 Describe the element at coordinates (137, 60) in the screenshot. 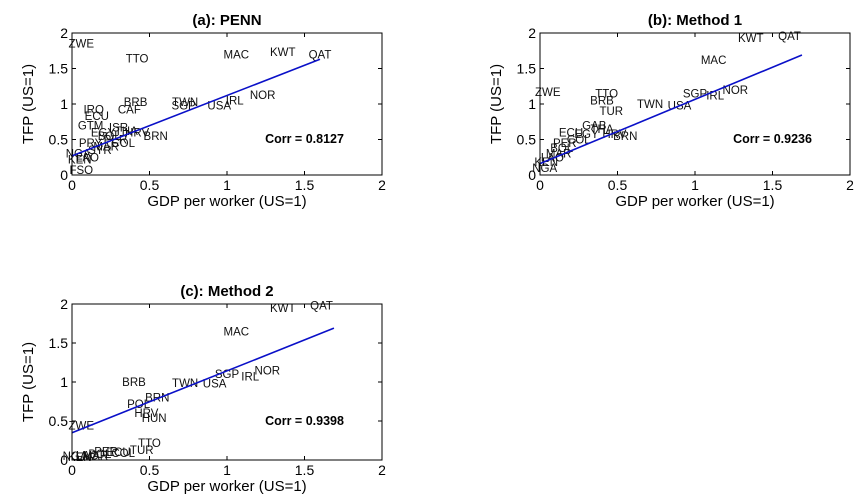

I see `chart-1-point-tto: TTO` at that location.